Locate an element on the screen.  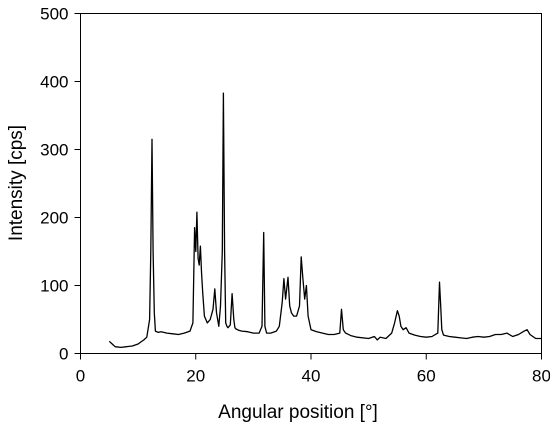
x-axis-ticks: 0 20 40 60 80 is located at coordinates (313, 369).